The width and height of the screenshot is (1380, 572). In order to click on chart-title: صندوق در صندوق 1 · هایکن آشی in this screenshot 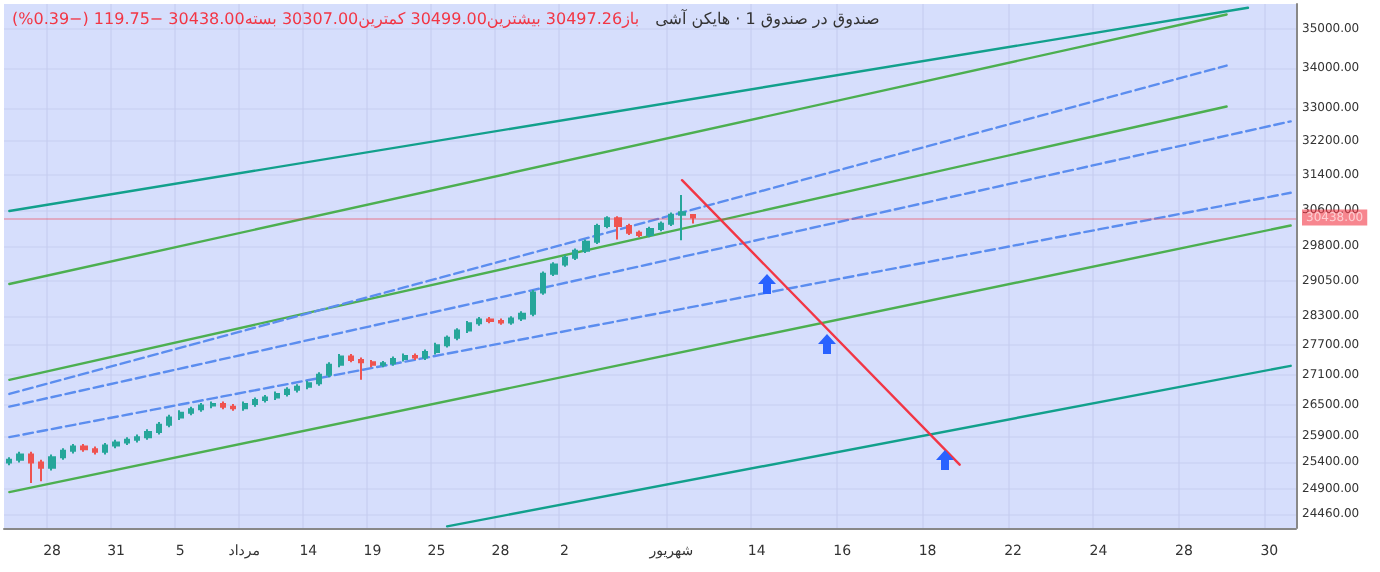, I will do `click(767, 19)`.